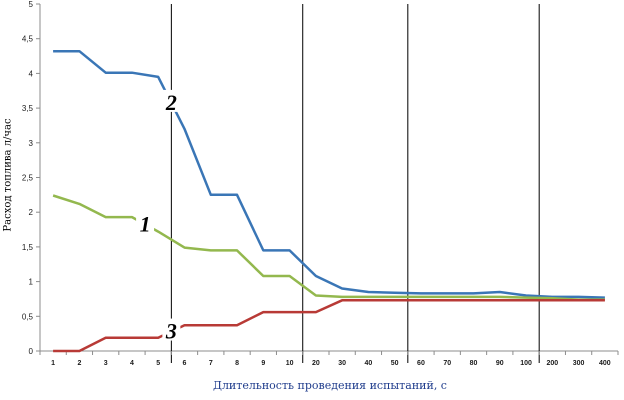 This screenshot has height=400, width=624. What do you see at coordinates (106, 363) in the screenshot?
I see `x-tick-label: 3` at bounding box center [106, 363].